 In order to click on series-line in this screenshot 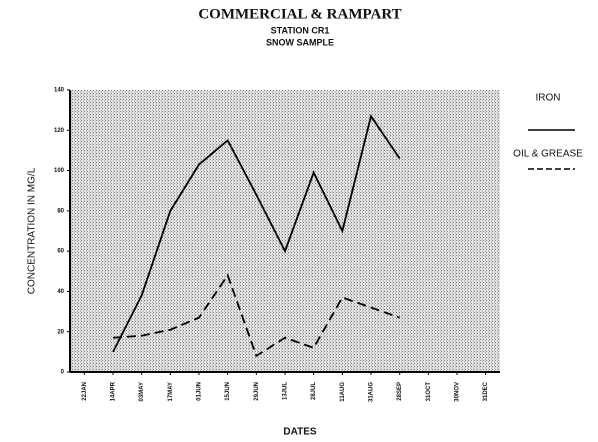, I will do `click(256, 315)`.